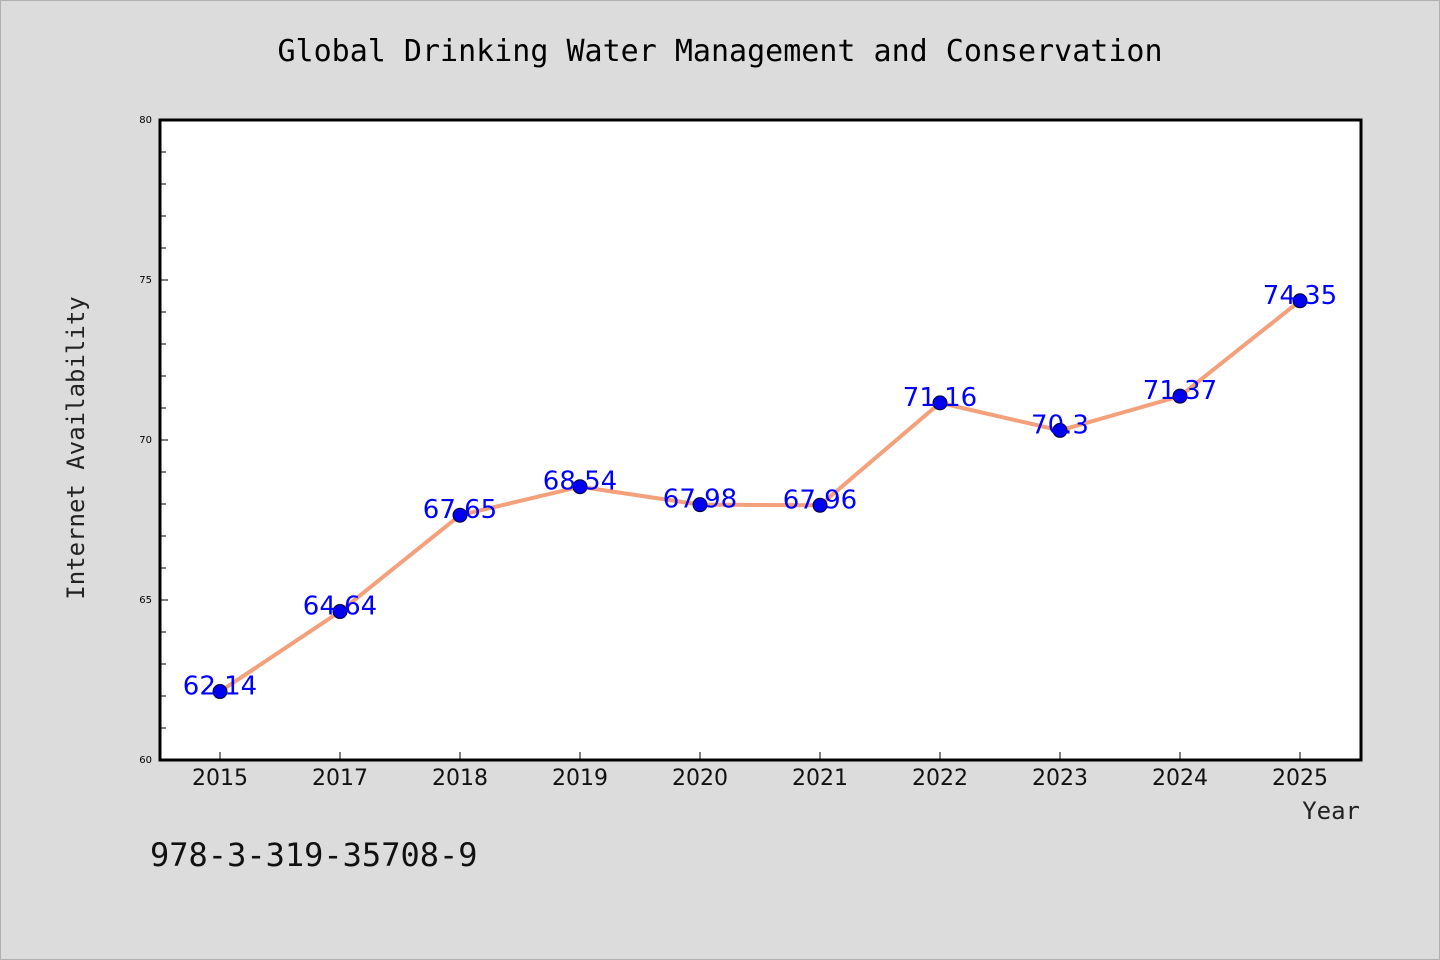  I want to click on y-tick-label: 65, so click(145, 600).